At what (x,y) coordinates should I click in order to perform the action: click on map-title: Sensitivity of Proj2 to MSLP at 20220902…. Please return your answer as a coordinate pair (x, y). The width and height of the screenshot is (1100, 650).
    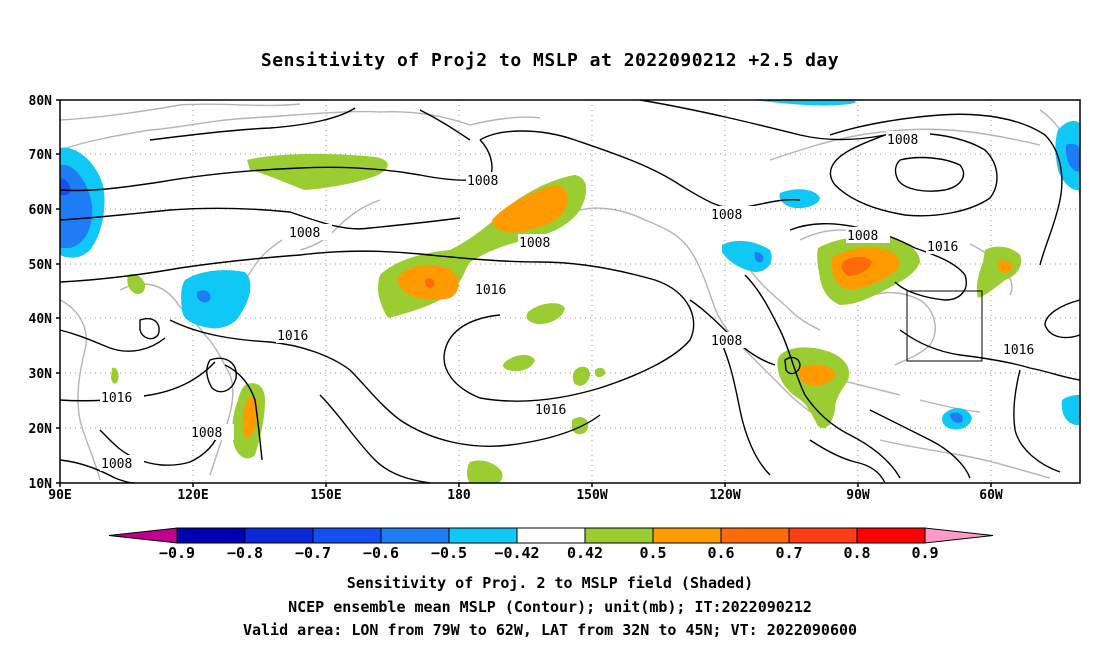
    Looking at the image, I should click on (550, 60).